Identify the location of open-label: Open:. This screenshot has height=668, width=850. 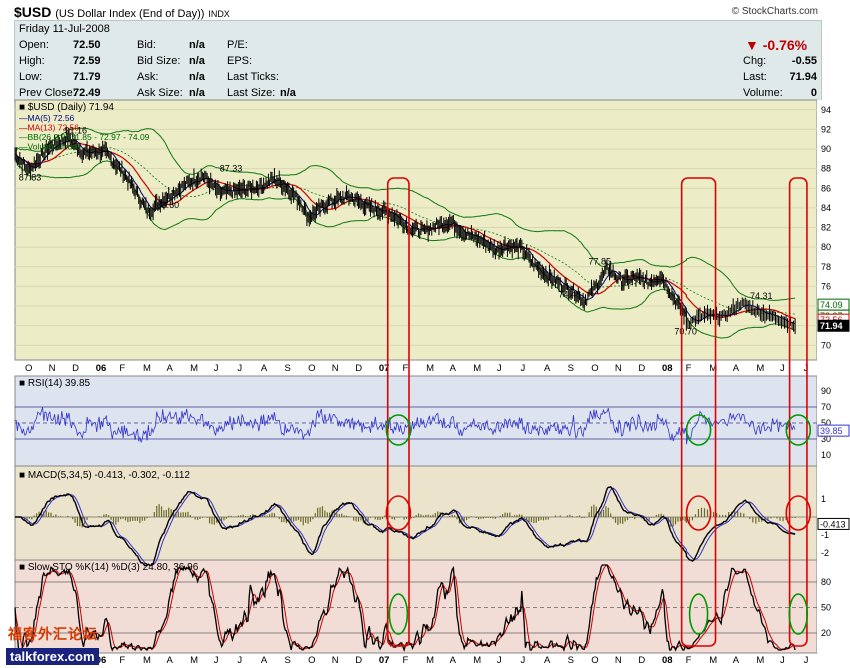
(34, 45).